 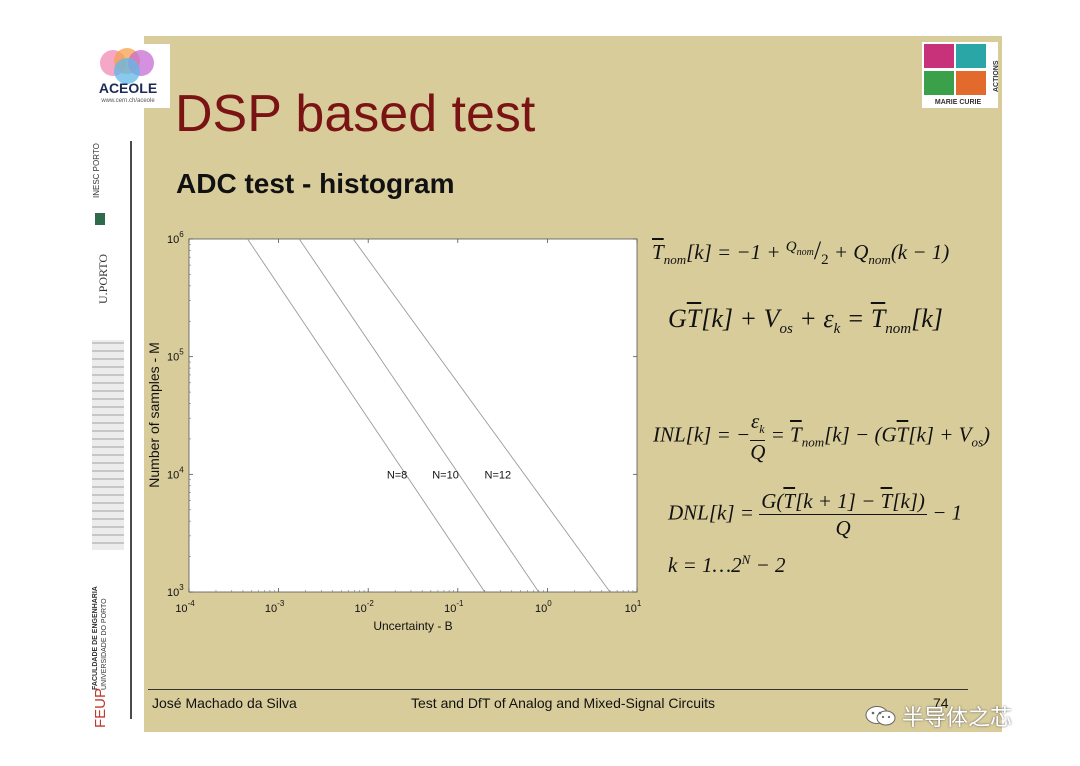 I want to click on x-tick-label: 10⁻¹, so click(x=454, y=607).